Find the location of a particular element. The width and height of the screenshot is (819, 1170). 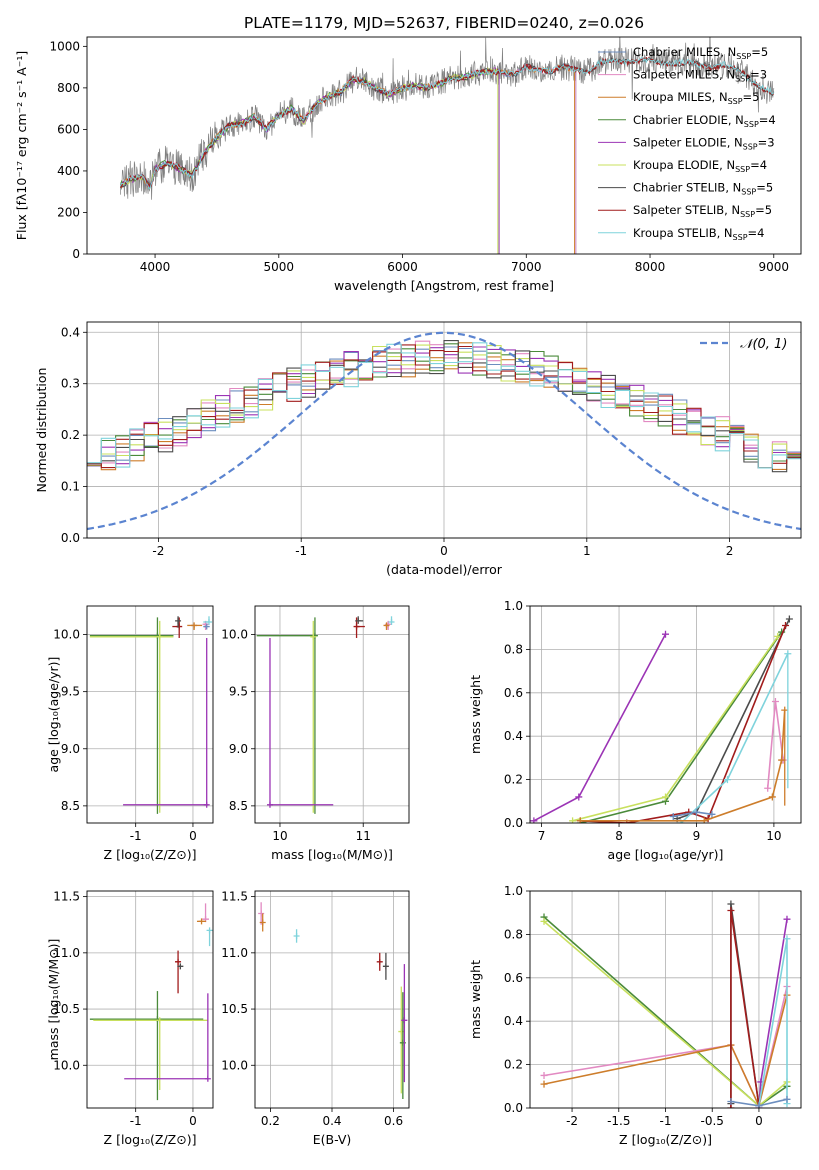

y-tick-label: 400 is located at coordinates (68, 171).